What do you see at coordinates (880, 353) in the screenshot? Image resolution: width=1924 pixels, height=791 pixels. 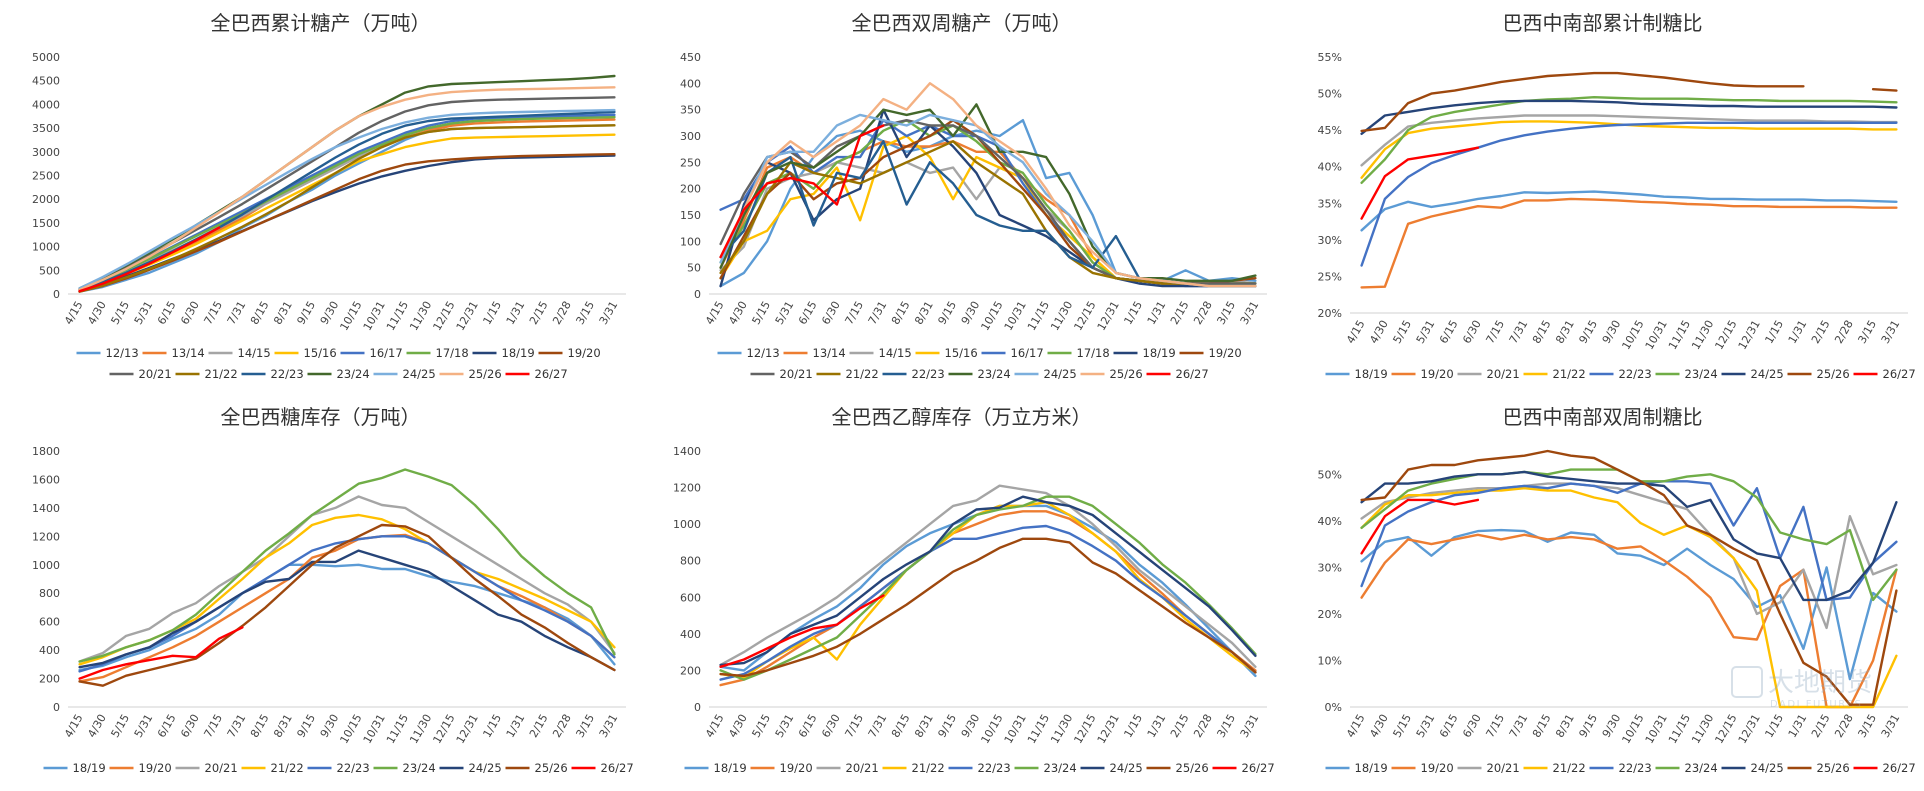 I see `legend-item: 14/15` at bounding box center [880, 353].